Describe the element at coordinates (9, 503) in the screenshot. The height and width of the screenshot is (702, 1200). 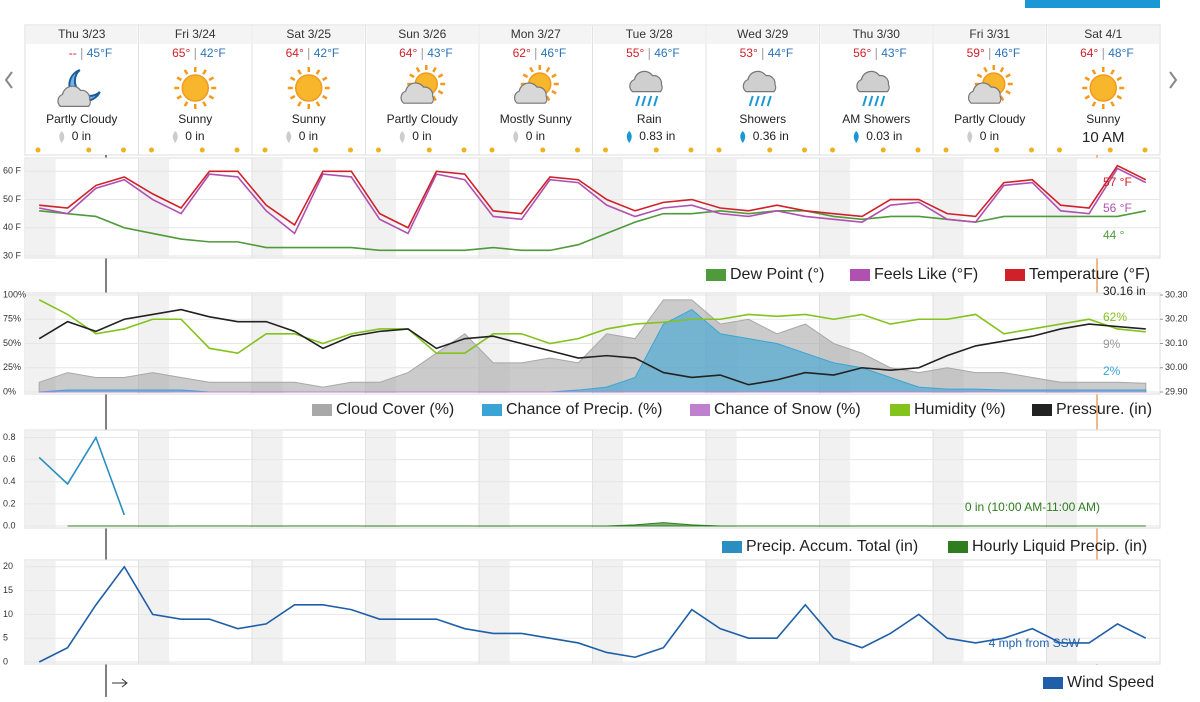
I see `y-tick-label: 0.2` at that location.